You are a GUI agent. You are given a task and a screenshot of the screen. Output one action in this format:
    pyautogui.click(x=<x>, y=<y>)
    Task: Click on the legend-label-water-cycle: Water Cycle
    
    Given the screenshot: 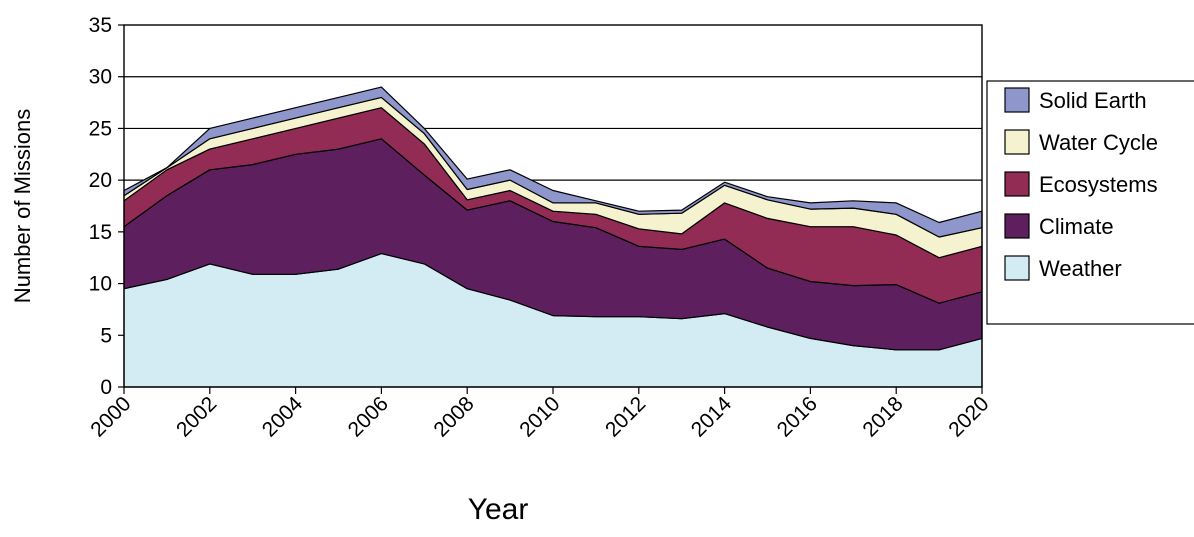 What is the action you would take?
    pyautogui.click(x=1098, y=142)
    